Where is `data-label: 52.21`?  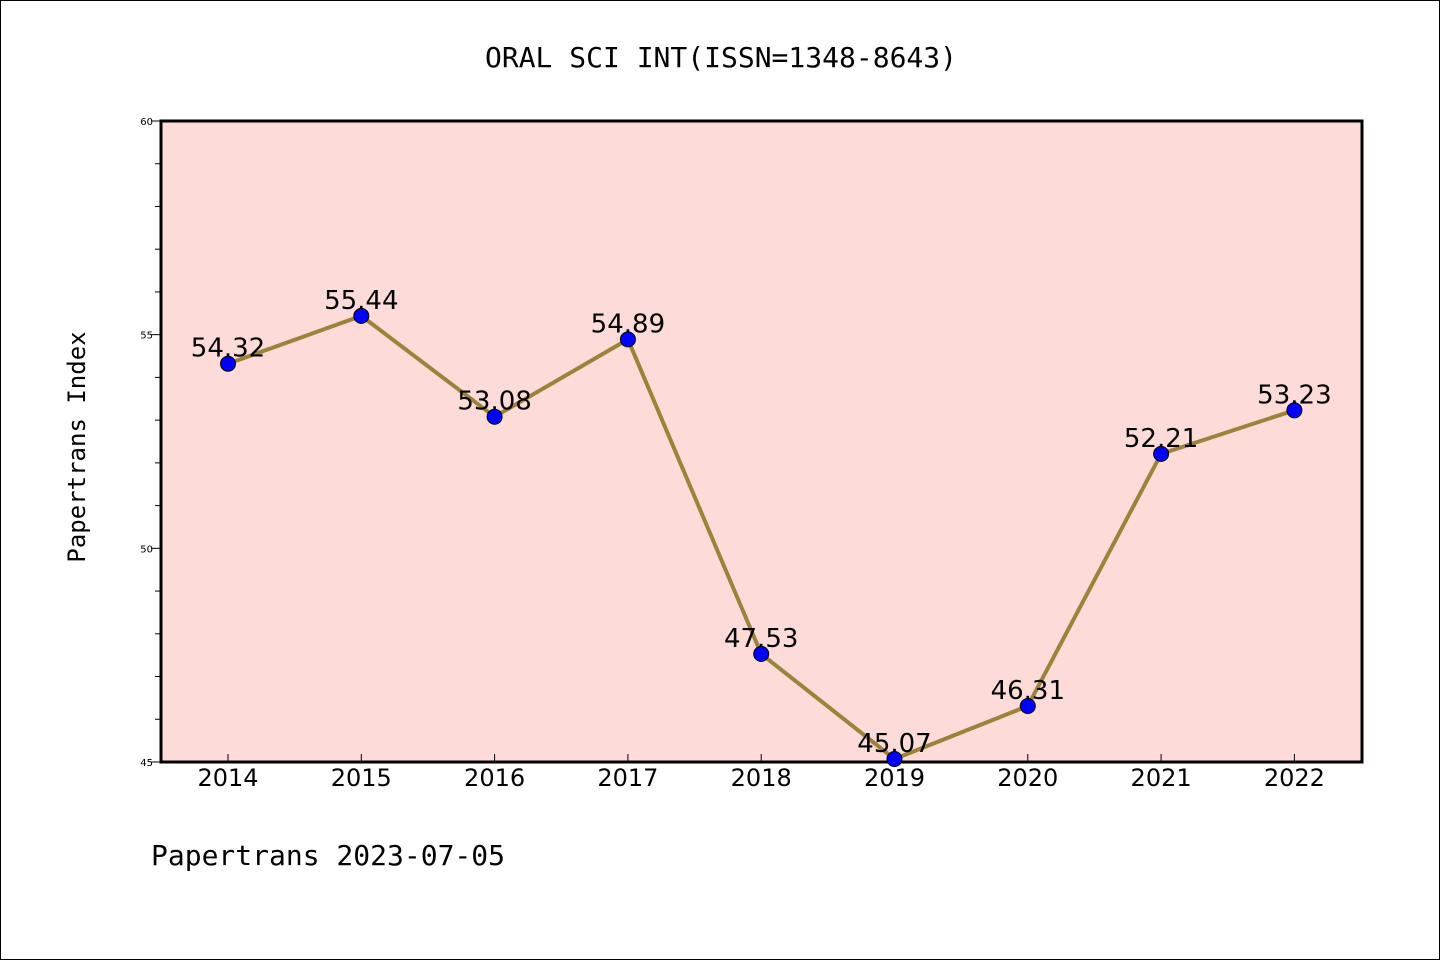 data-label: 52.21 is located at coordinates (1161, 439).